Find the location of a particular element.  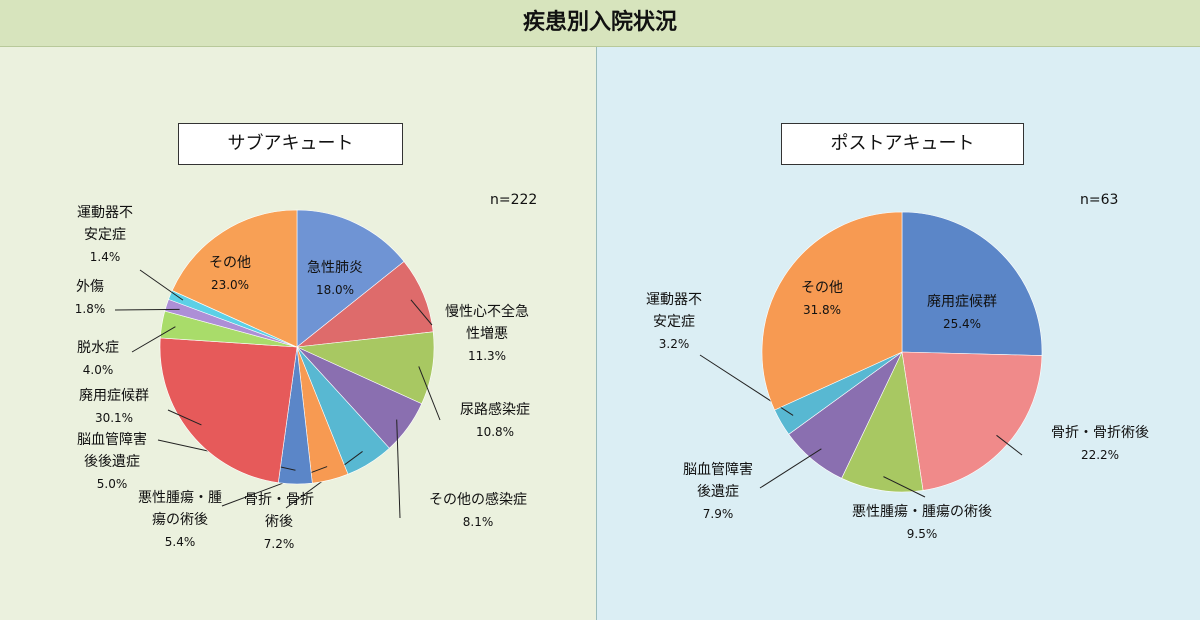

category-label: 悪性腫瘍・腫瘍の術後 is located at coordinates (922, 512).